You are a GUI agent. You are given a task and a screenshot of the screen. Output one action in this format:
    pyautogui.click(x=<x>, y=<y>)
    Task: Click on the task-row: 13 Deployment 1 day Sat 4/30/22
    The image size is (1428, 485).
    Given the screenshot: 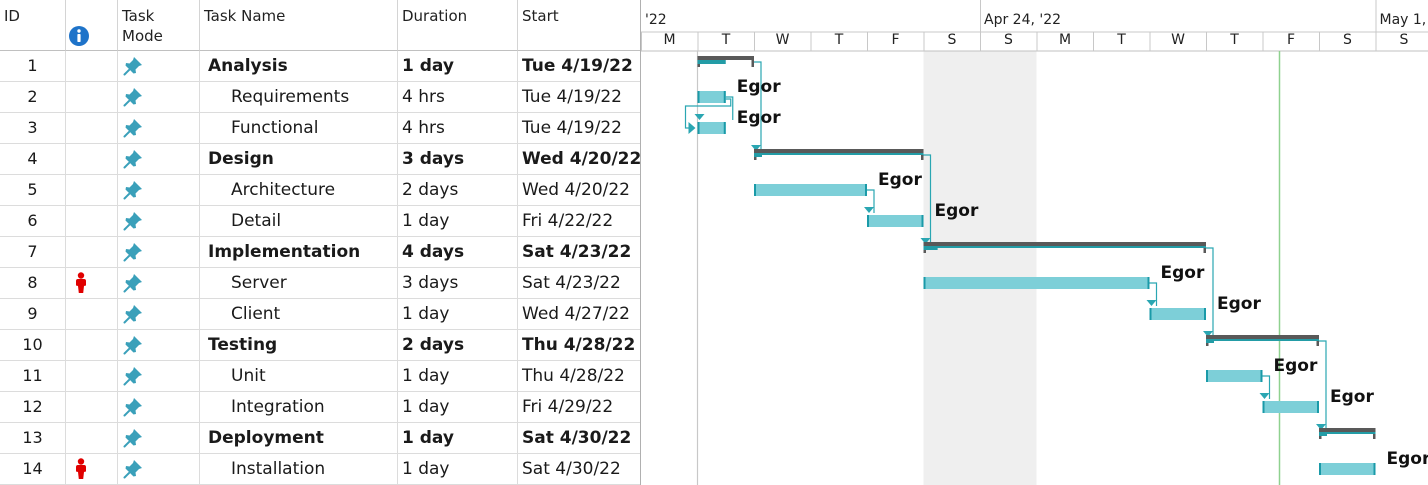 What is the action you would take?
    pyautogui.click(x=320, y=438)
    